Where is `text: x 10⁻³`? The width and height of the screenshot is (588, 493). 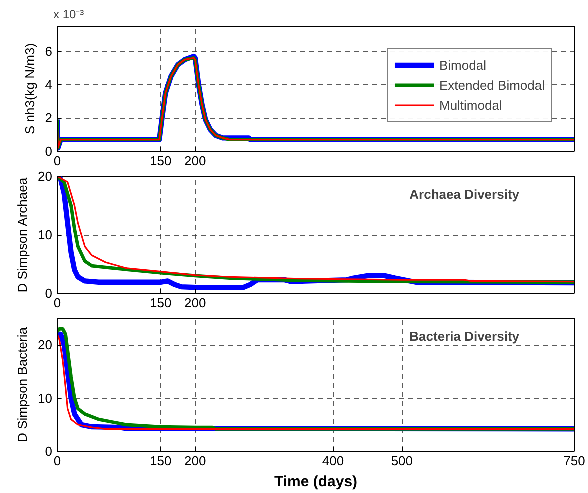 text: x 10⁻³ is located at coordinates (69, 15).